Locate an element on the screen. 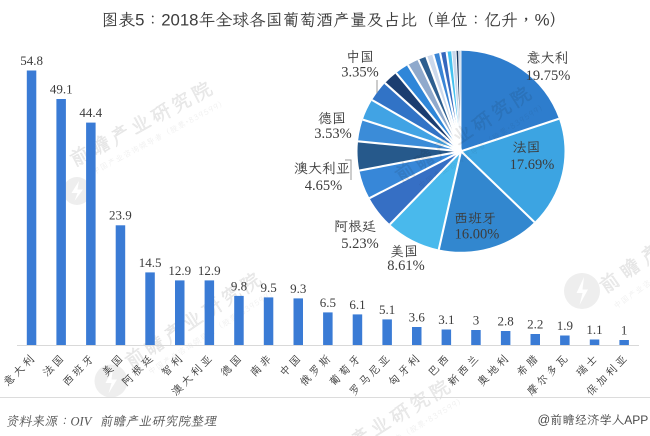 The image size is (650, 436). svg-text: 2.8 is located at coordinates (505, 320).